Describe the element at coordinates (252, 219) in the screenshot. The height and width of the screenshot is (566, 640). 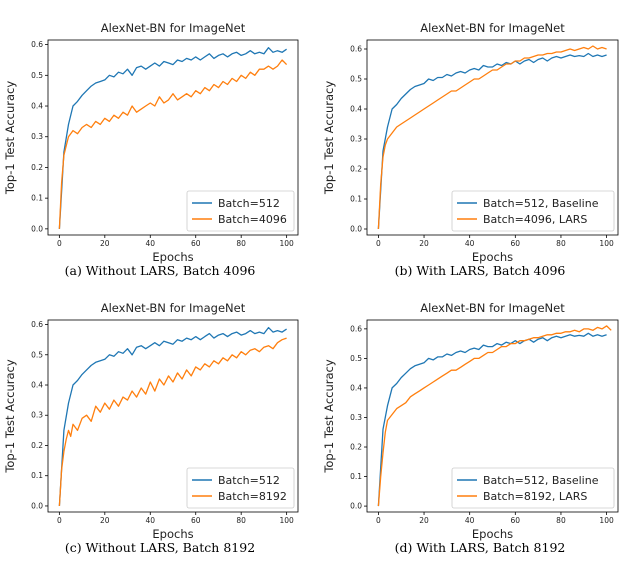
I see `legend-label-2: Batch=4096` at that location.